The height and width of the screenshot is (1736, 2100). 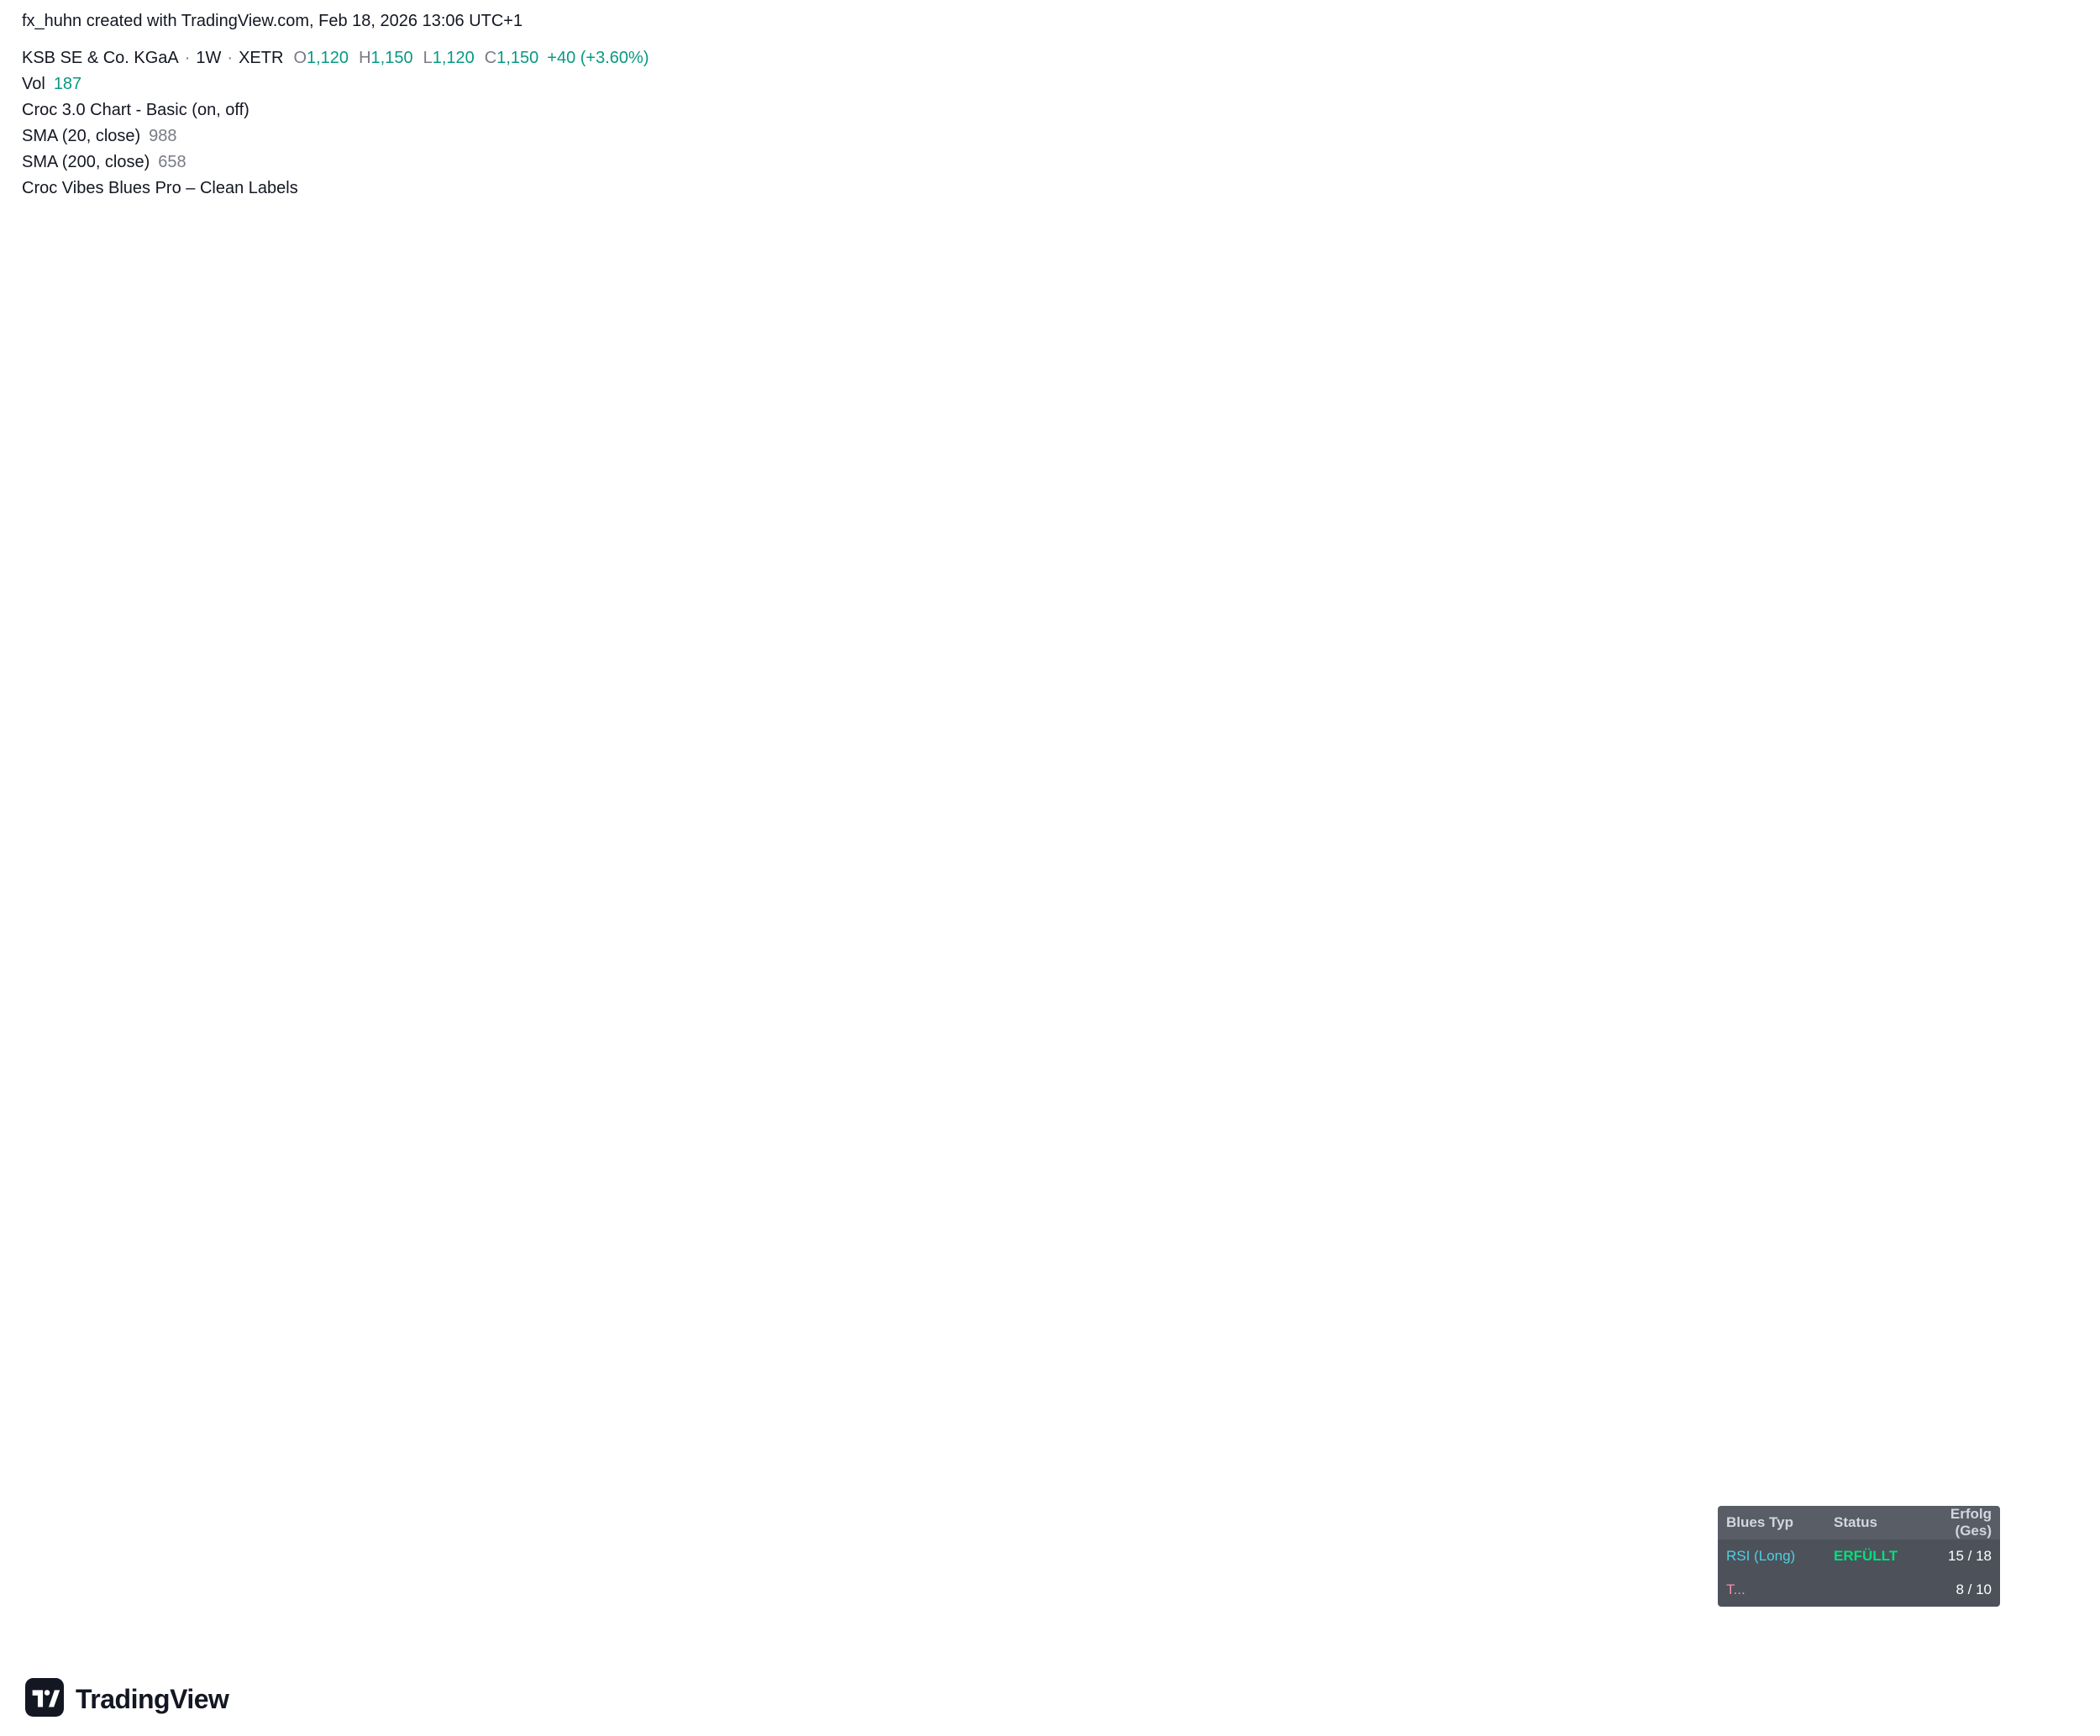 I want to click on symbol-name: KSB SE & Co. KGaA, so click(x=100, y=58).